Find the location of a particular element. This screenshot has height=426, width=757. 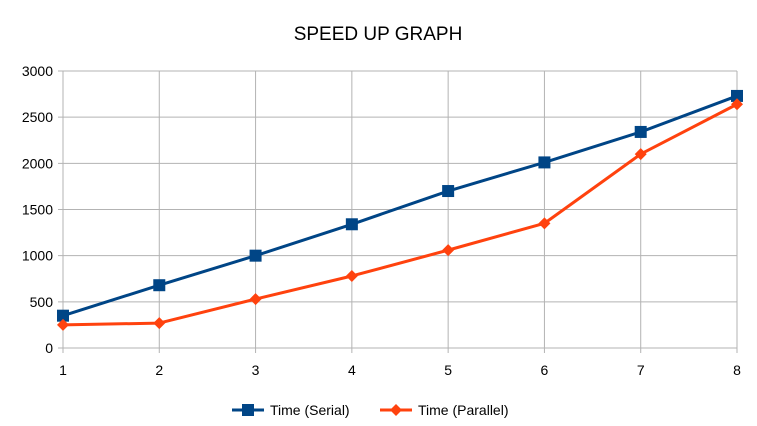

legend-label-1: Time (Serial) is located at coordinates (310, 410).